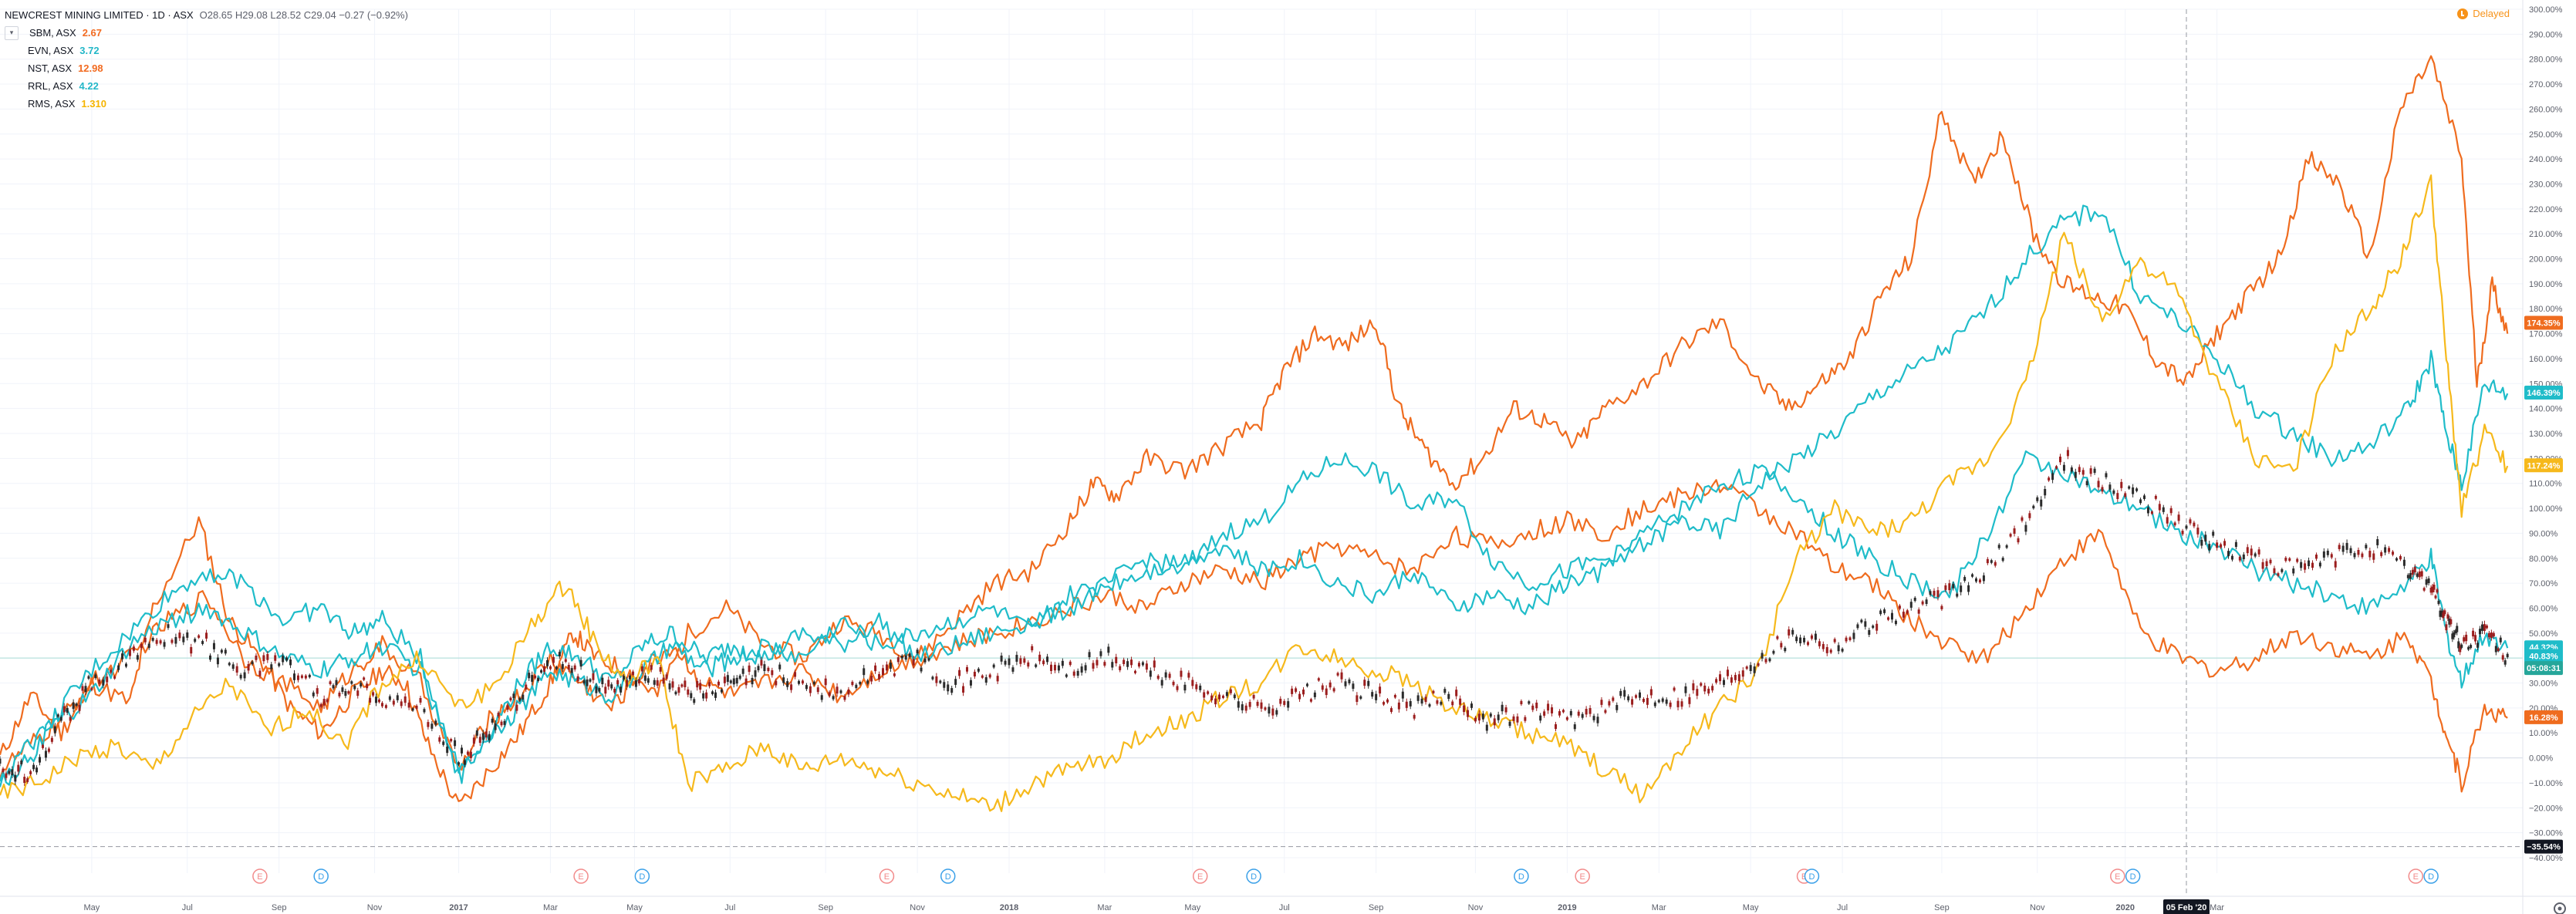 Image resolution: width=2576 pixels, height=914 pixels. What do you see at coordinates (2416, 876) in the screenshot?
I see `earnings-marker` at bounding box center [2416, 876].